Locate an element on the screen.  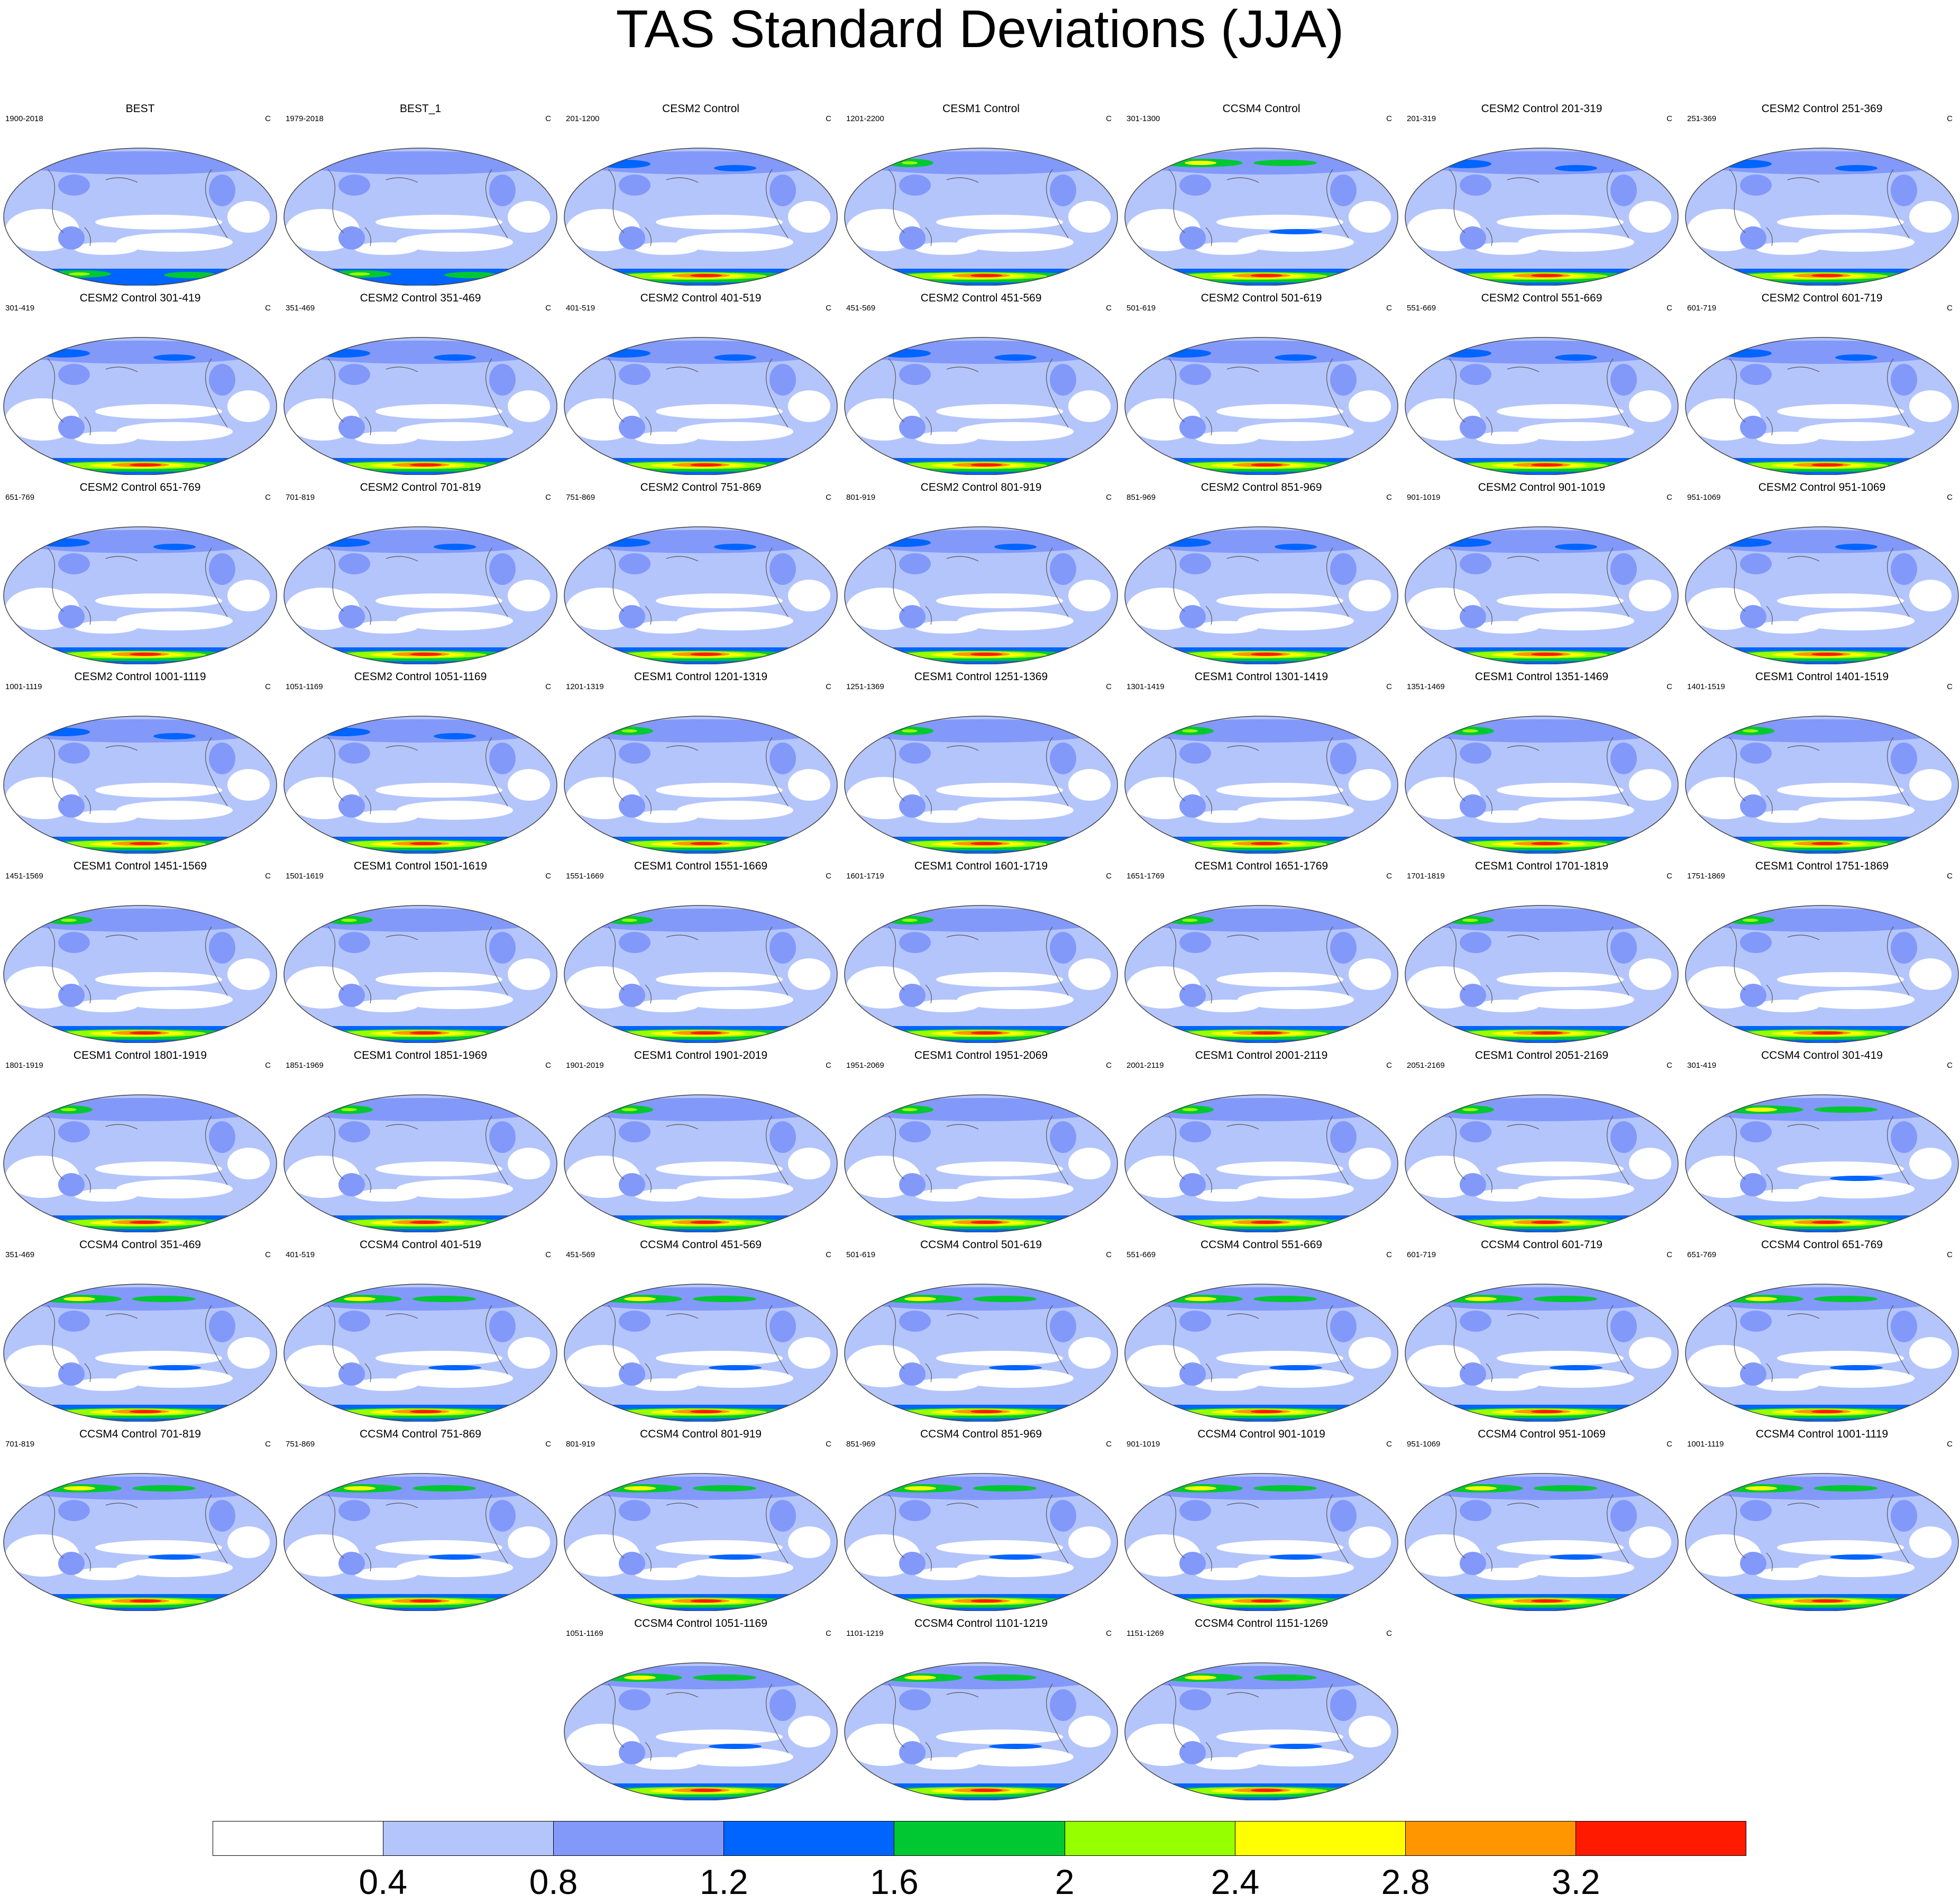
panel-period: 901-1019 is located at coordinates (1424, 497).